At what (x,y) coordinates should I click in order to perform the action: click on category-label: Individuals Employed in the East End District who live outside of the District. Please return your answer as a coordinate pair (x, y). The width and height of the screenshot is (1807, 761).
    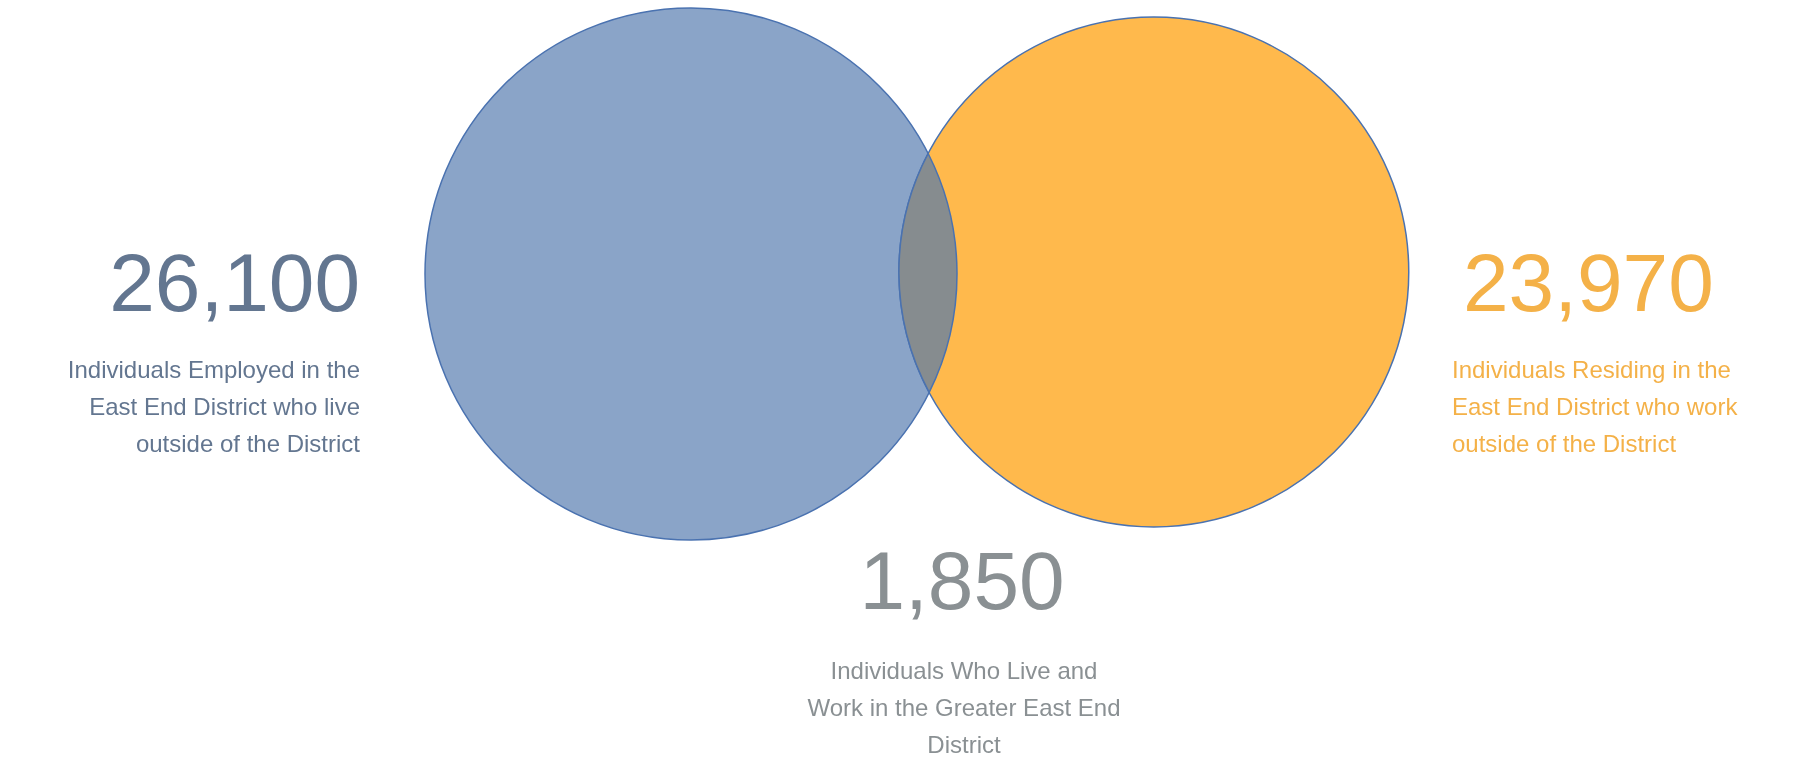
    Looking at the image, I should click on (214, 406).